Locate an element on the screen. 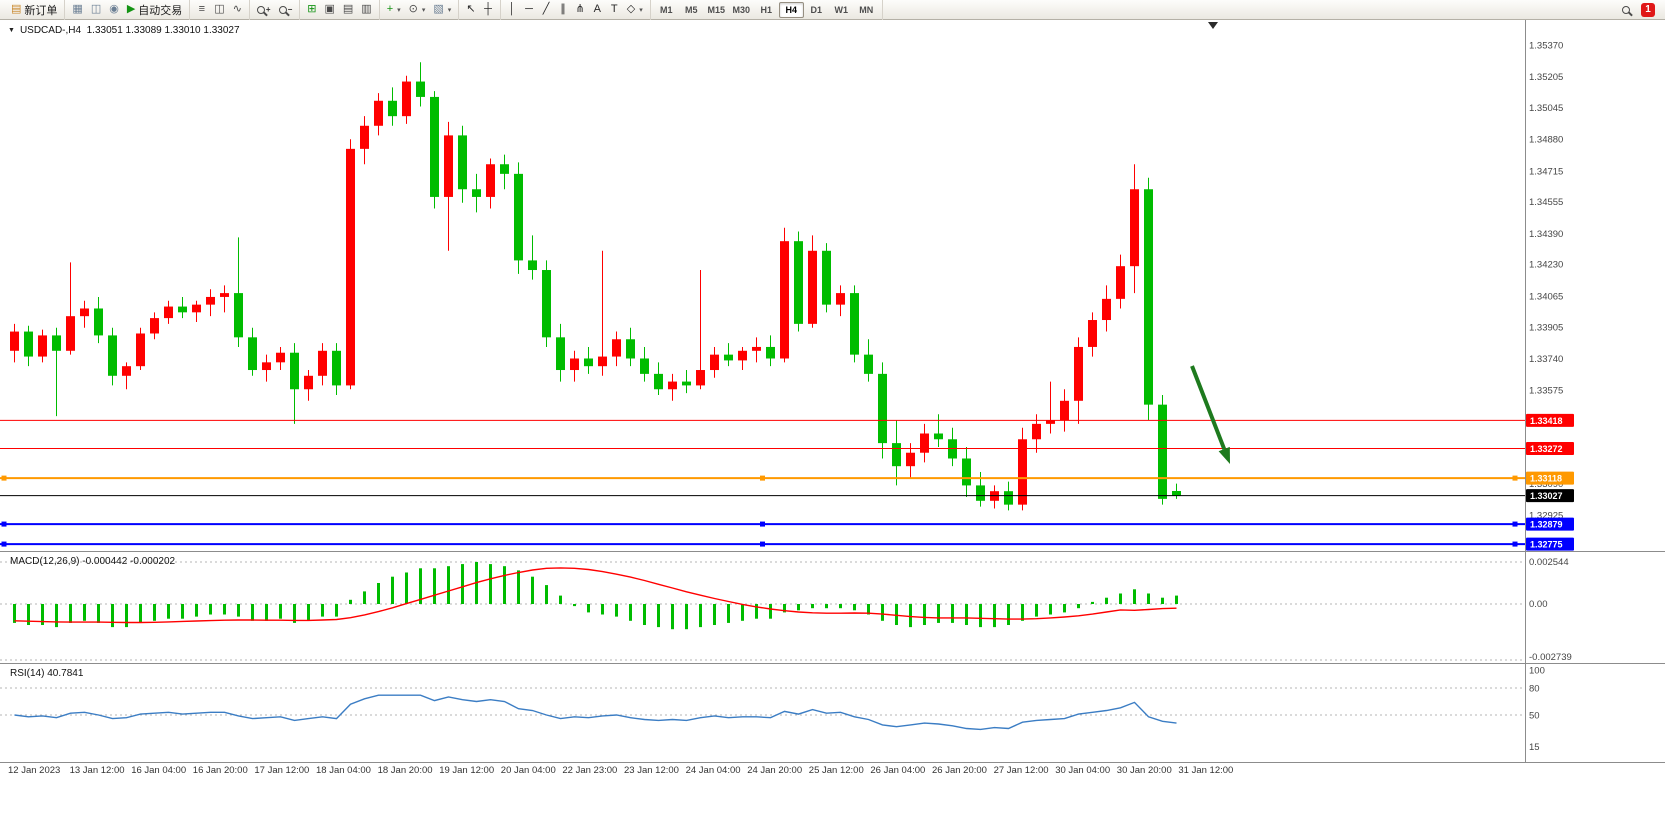 The image size is (1665, 831). profiles-button: ◫ is located at coordinates (96, 9).